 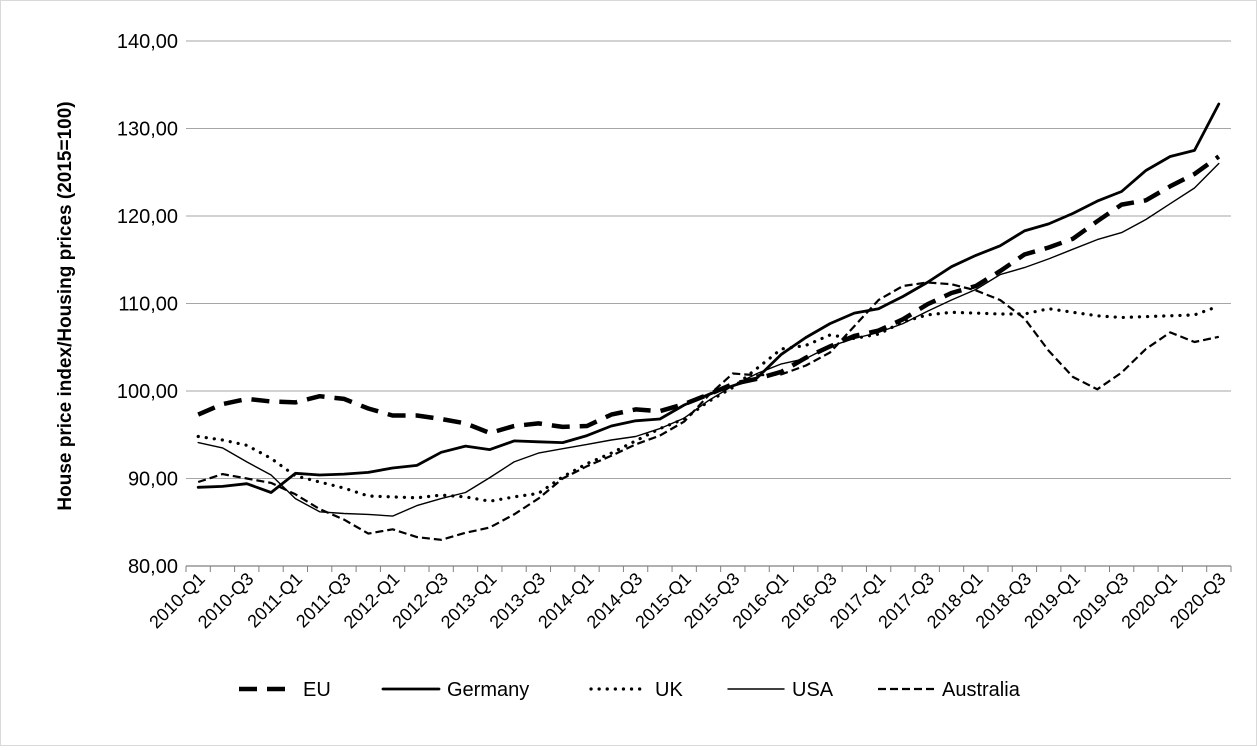 What do you see at coordinates (669, 690) in the screenshot?
I see `legend-label-uk: UK` at bounding box center [669, 690].